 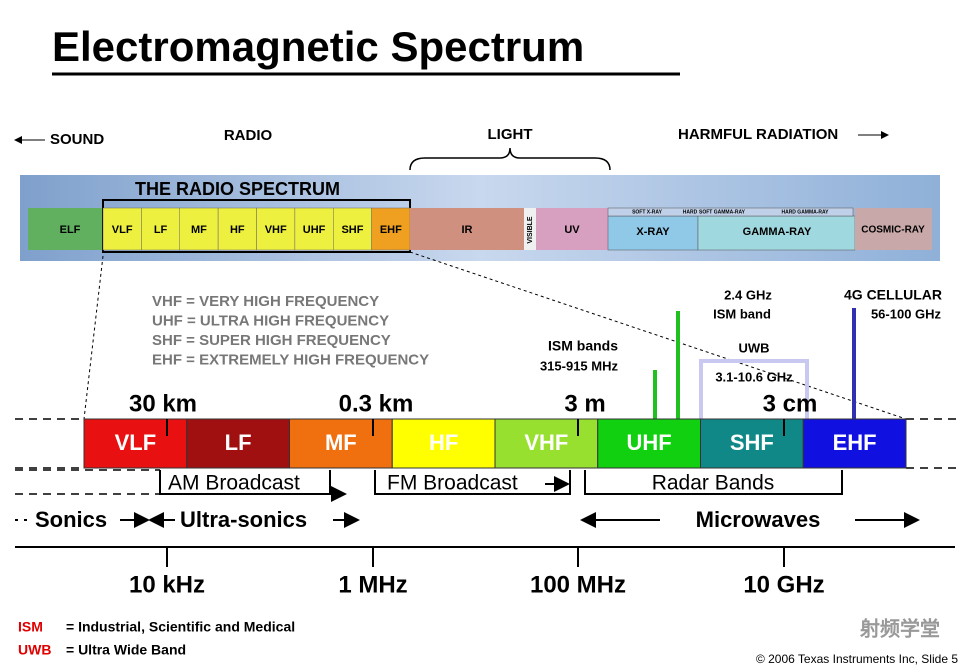 What do you see at coordinates (583, 346) in the screenshot?
I see `annotation: ISM bands` at bounding box center [583, 346].